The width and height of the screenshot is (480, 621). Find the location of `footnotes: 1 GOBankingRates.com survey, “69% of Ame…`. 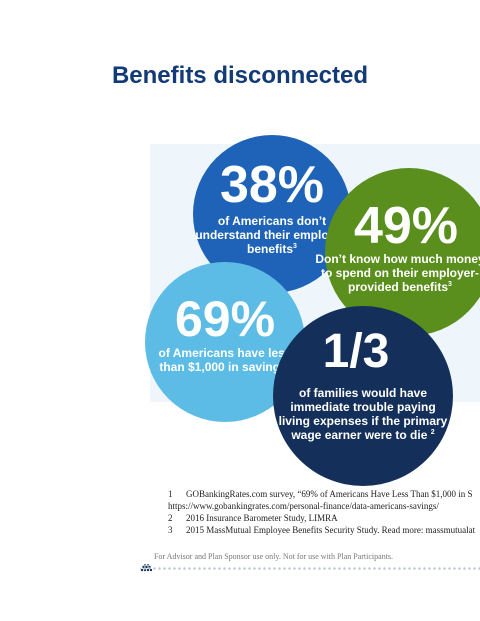

footnotes: 1 GOBankingRates.com survey, “69% of Ame… is located at coordinates (324, 512).